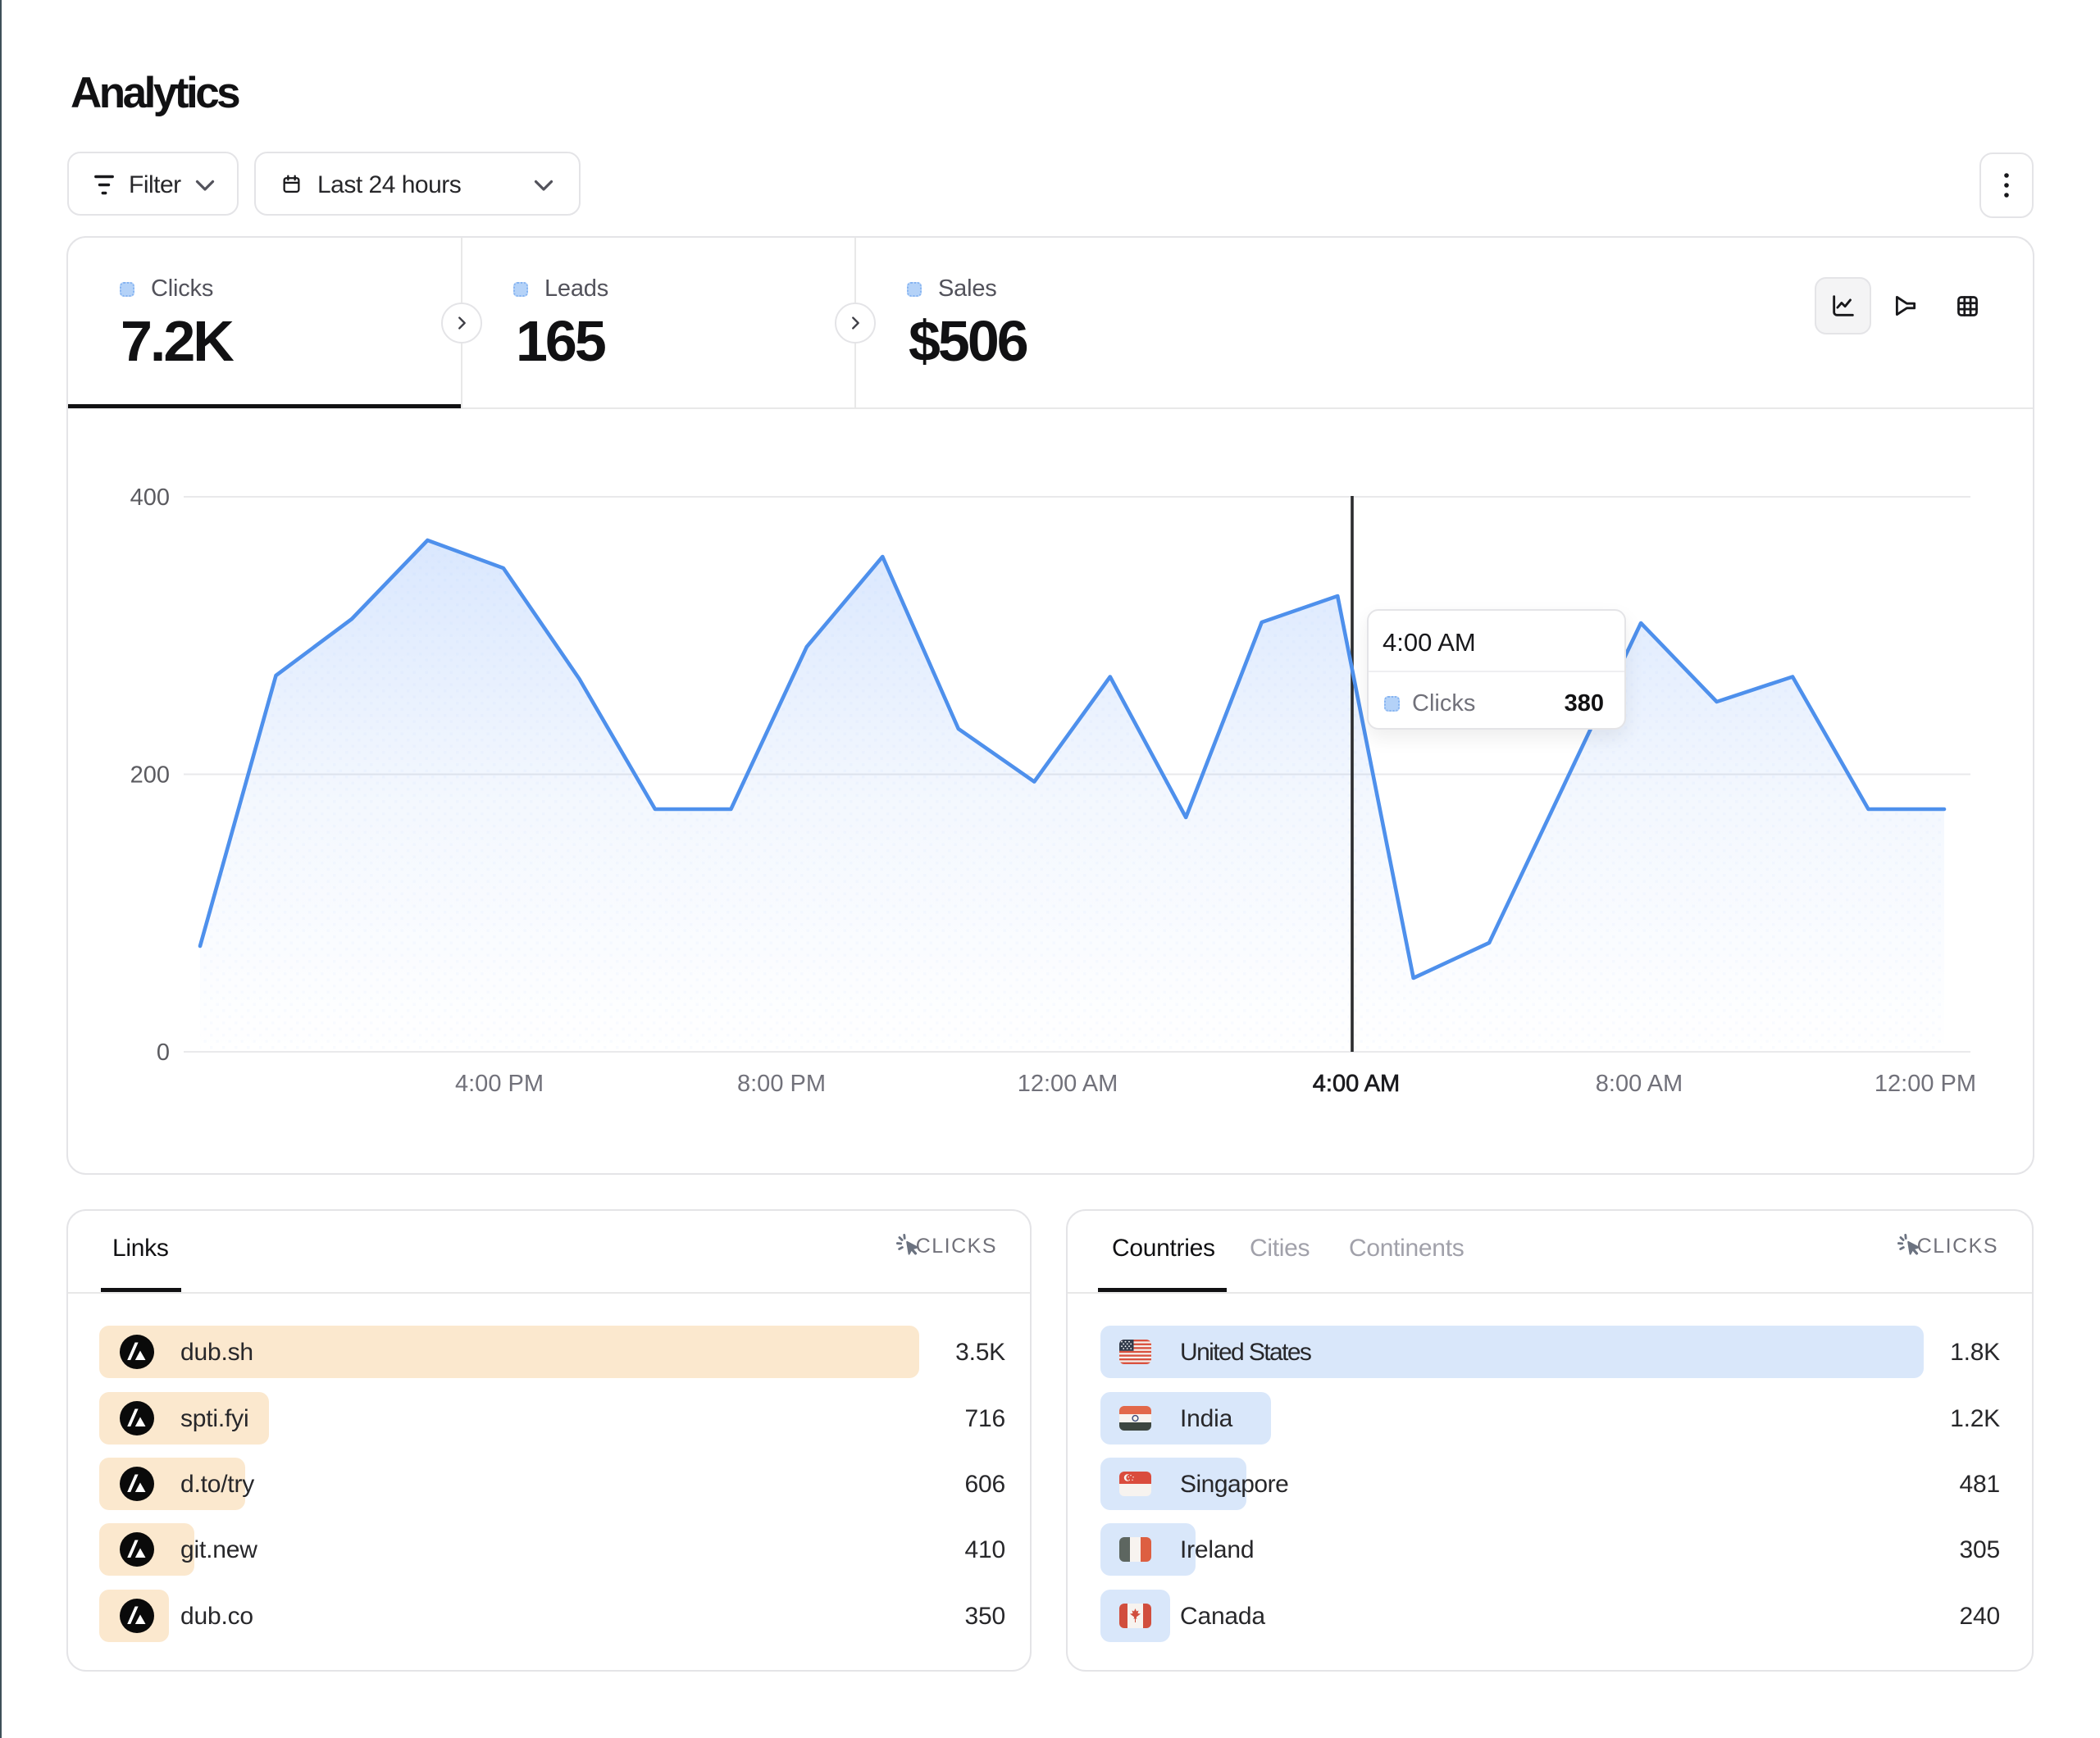 The height and width of the screenshot is (1738, 2100). I want to click on svg-text: 8:00 PM, so click(781, 1084).